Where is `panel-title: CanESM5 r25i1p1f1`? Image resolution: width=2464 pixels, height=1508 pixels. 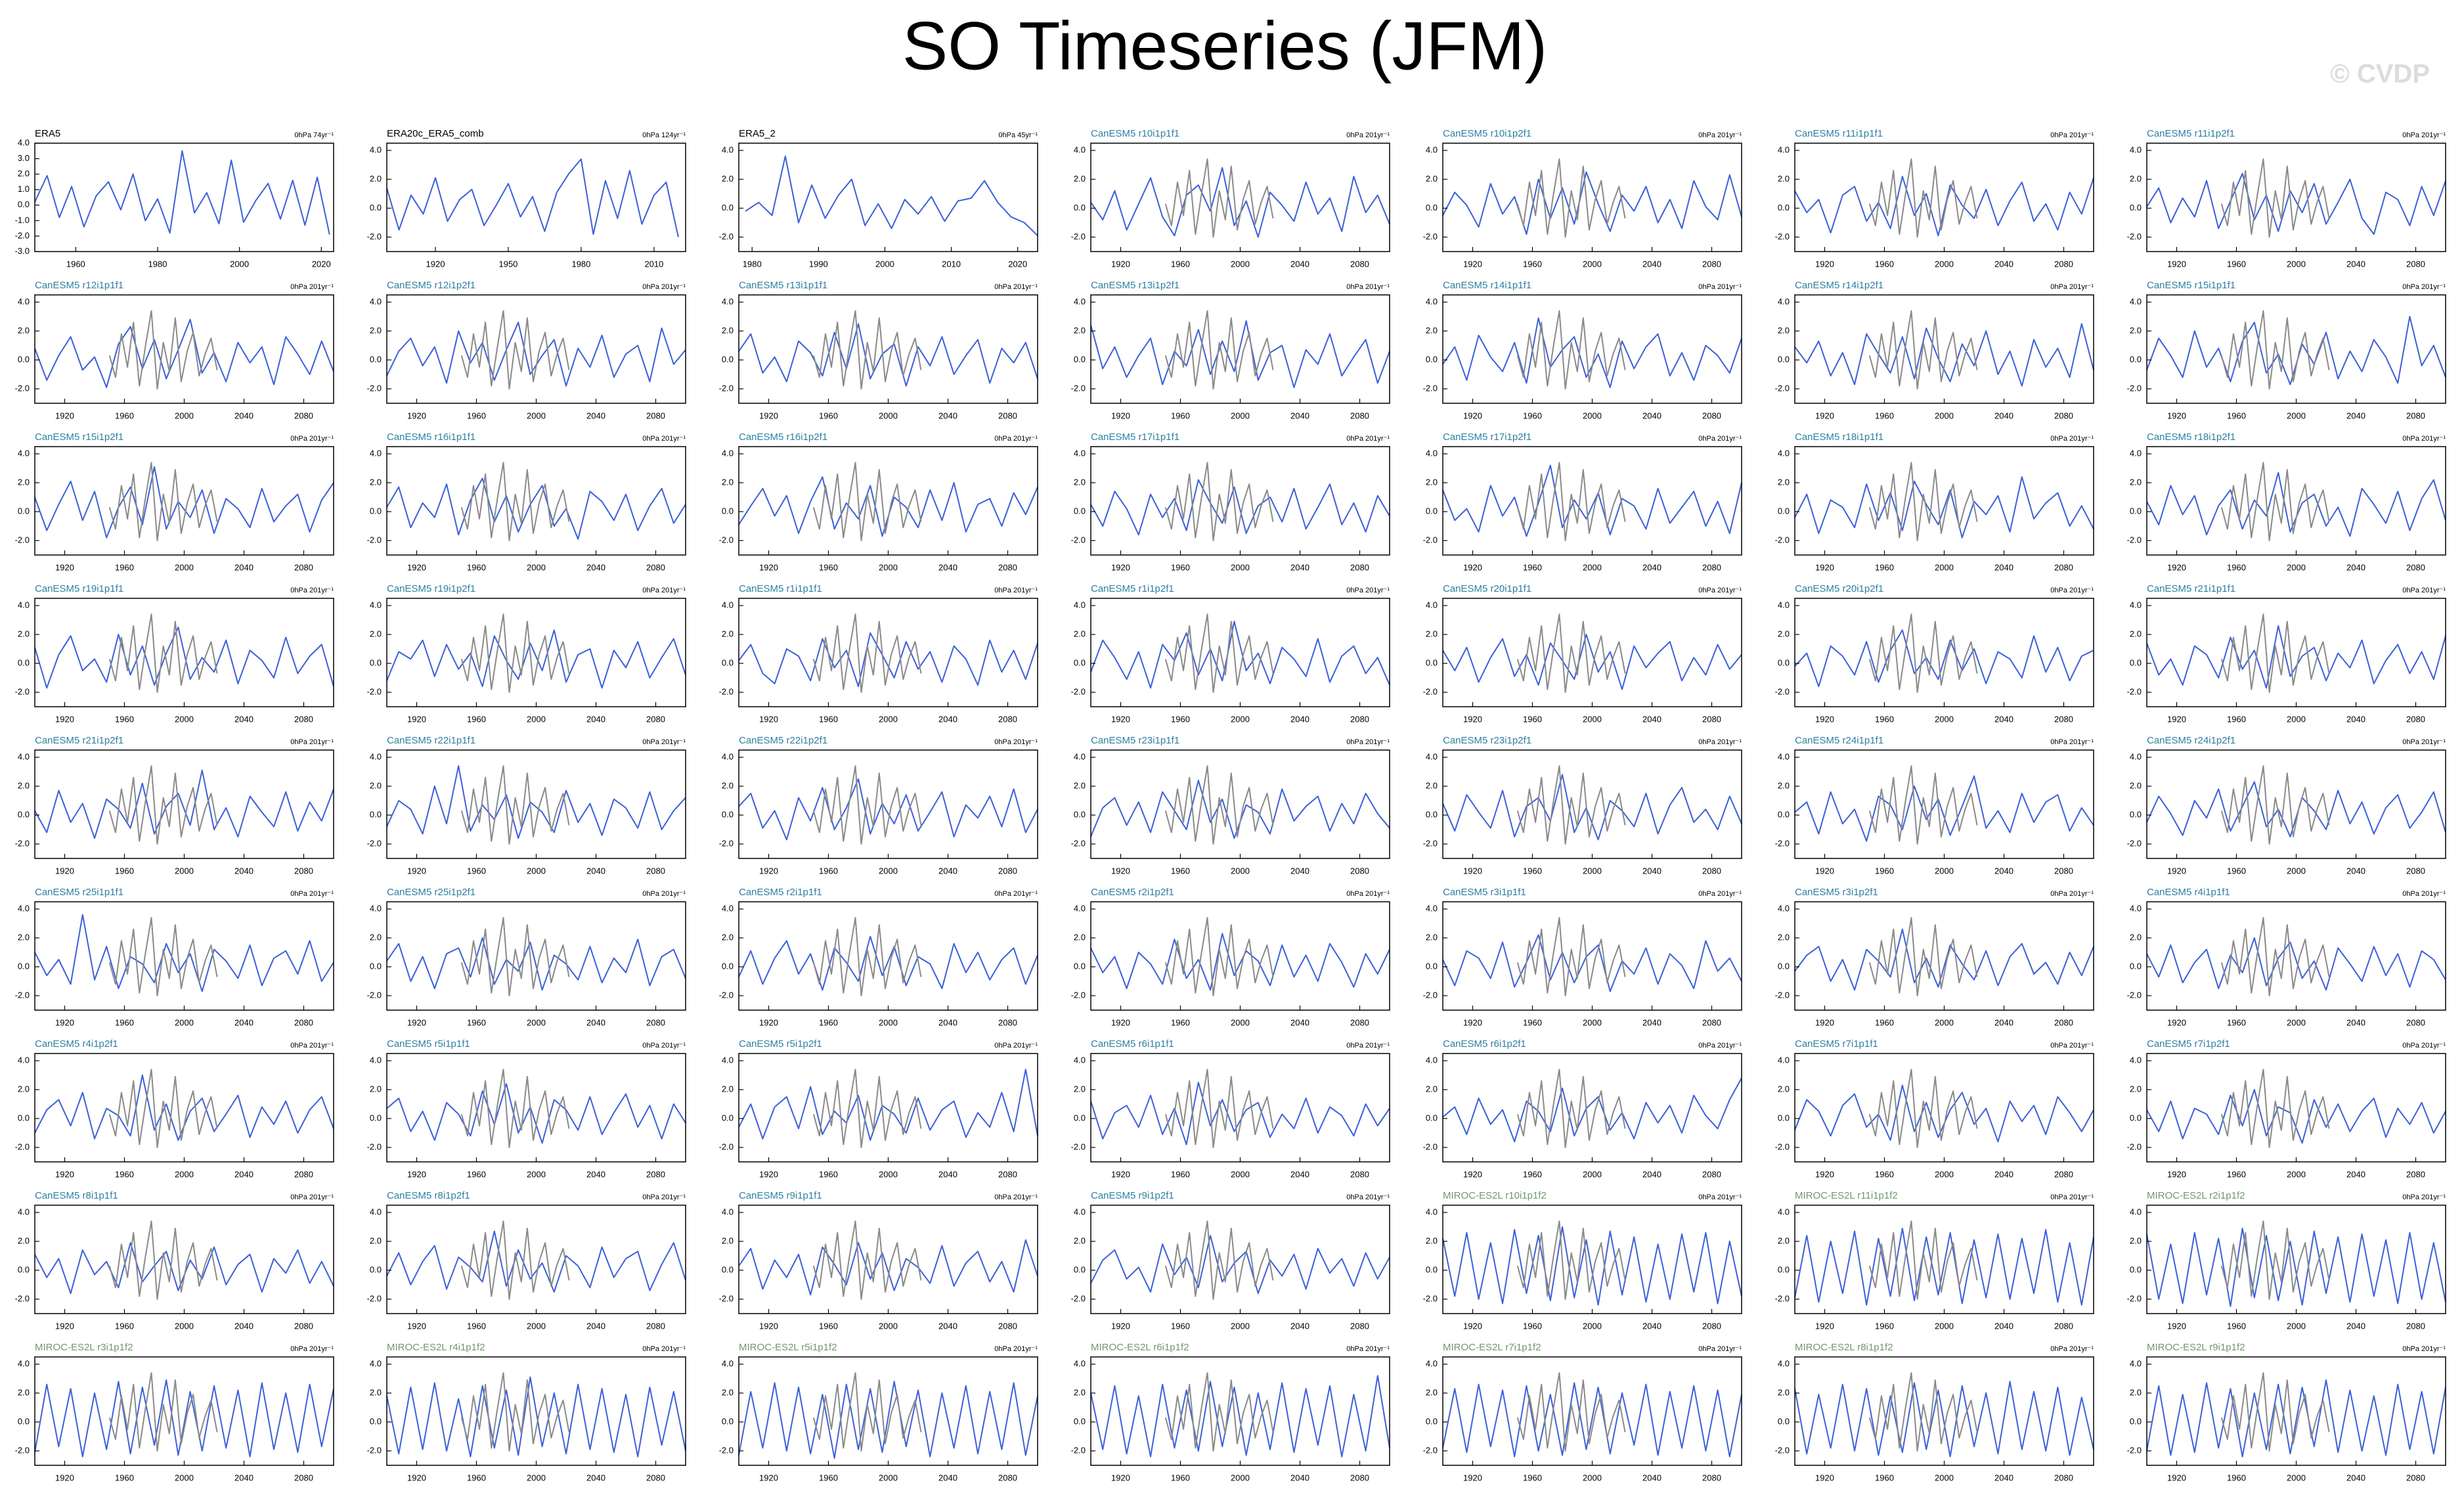 panel-title: CanESM5 r25i1p1f1 is located at coordinates (79, 892).